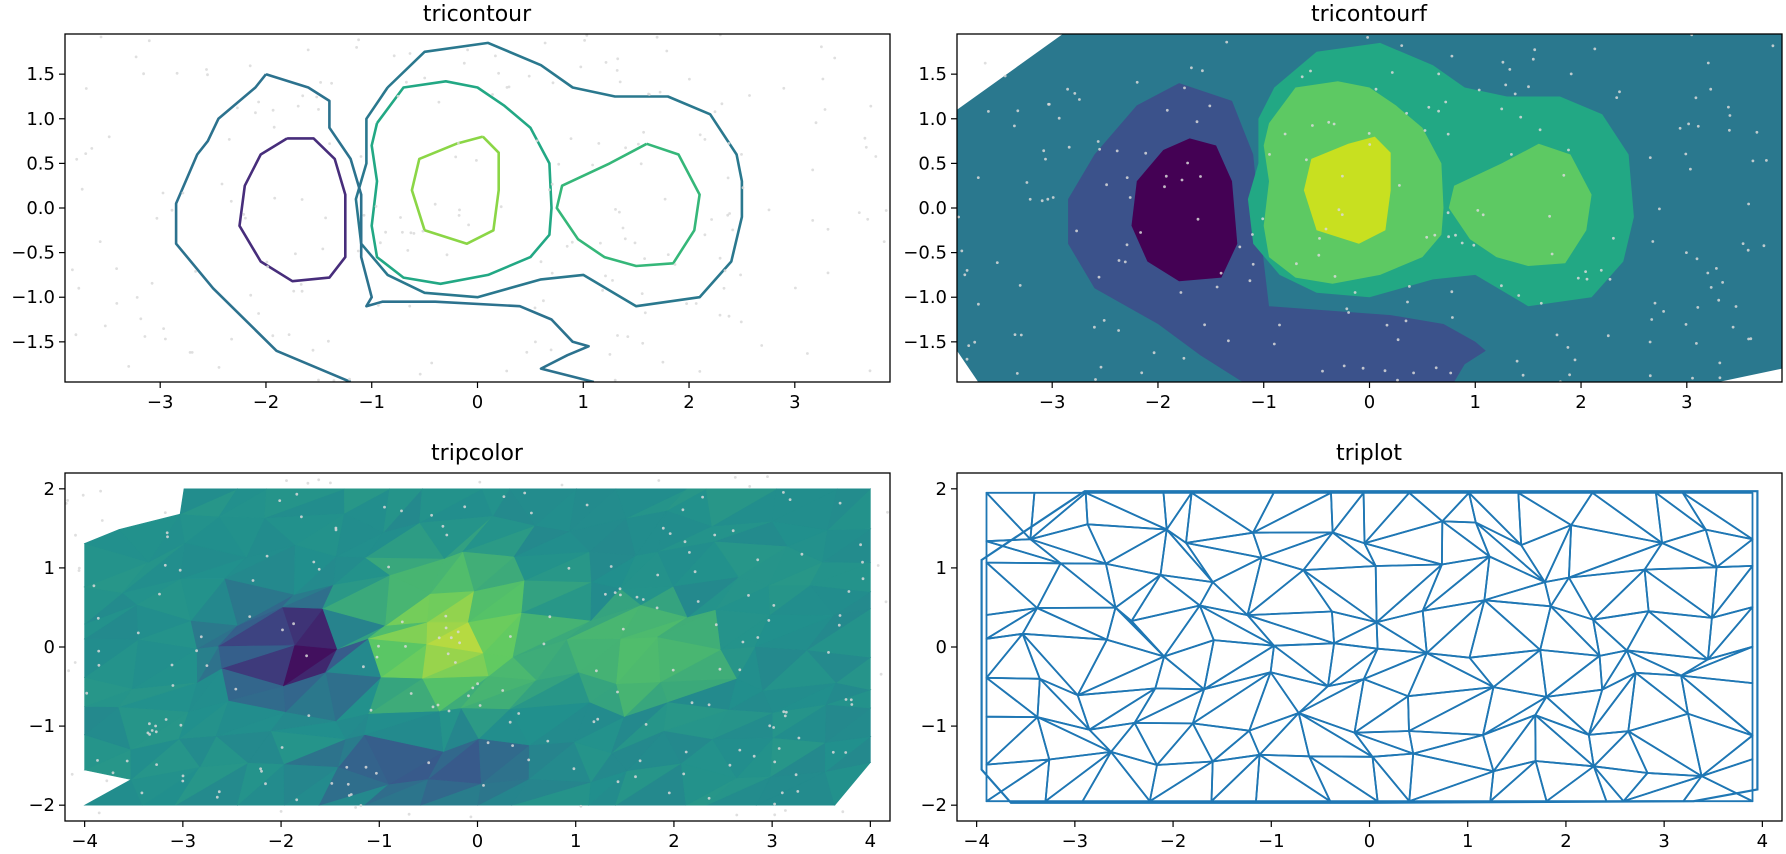  What do you see at coordinates (976, 841) in the screenshot?
I see `x-tick-label: −4` at bounding box center [976, 841].